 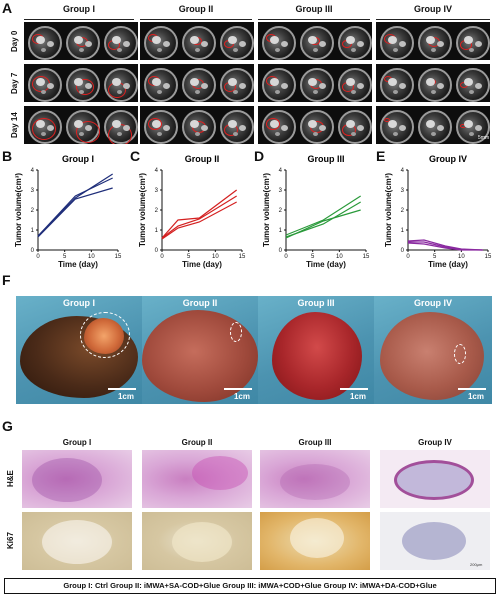 I want to click on panel-c-letter: C, so click(x=135, y=156).